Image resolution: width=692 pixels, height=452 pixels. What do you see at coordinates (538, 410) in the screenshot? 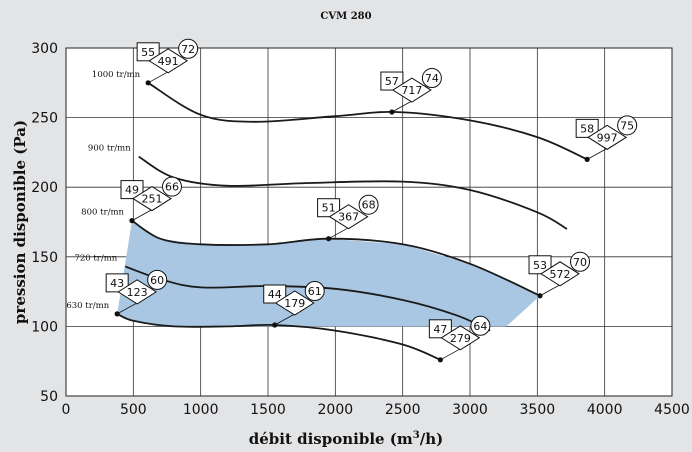
I see `x-tick-label: 3500` at bounding box center [538, 410].